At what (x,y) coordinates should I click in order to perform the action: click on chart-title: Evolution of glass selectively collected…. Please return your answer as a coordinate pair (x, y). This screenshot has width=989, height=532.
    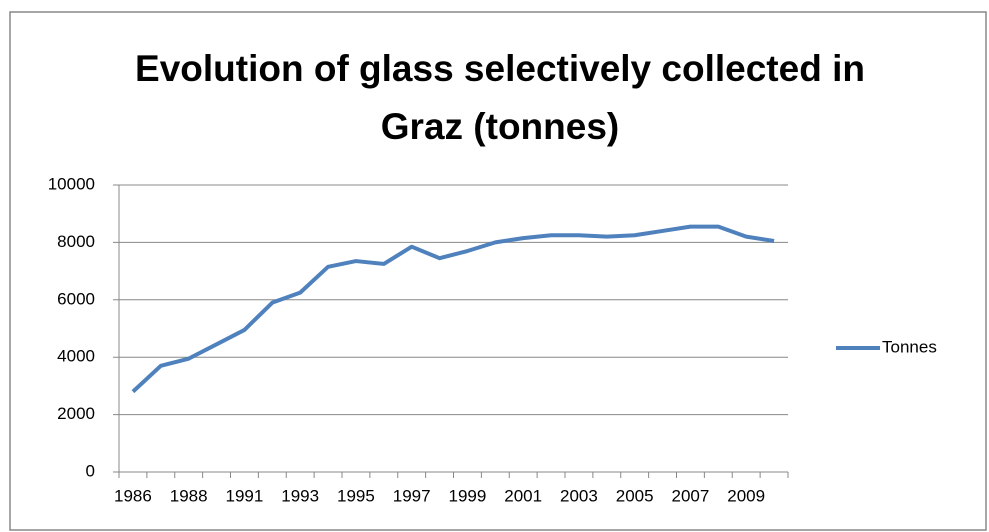
    Looking at the image, I should click on (500, 97).